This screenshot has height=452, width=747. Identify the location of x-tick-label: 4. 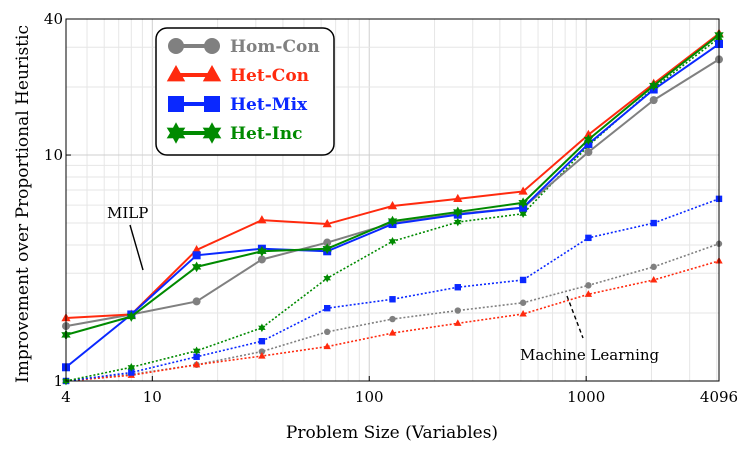
(66, 397).